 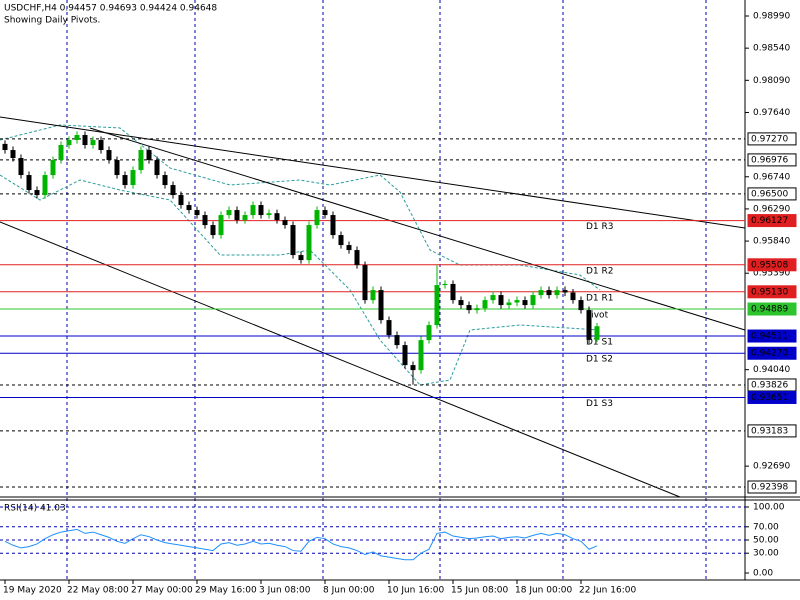 What do you see at coordinates (763, 574) in the screenshot?
I see `y-tick-label: 0.00` at bounding box center [763, 574].